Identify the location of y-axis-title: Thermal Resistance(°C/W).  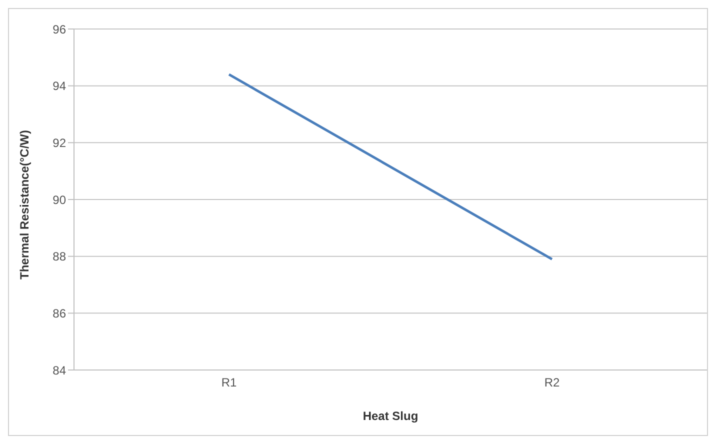
(24, 205).